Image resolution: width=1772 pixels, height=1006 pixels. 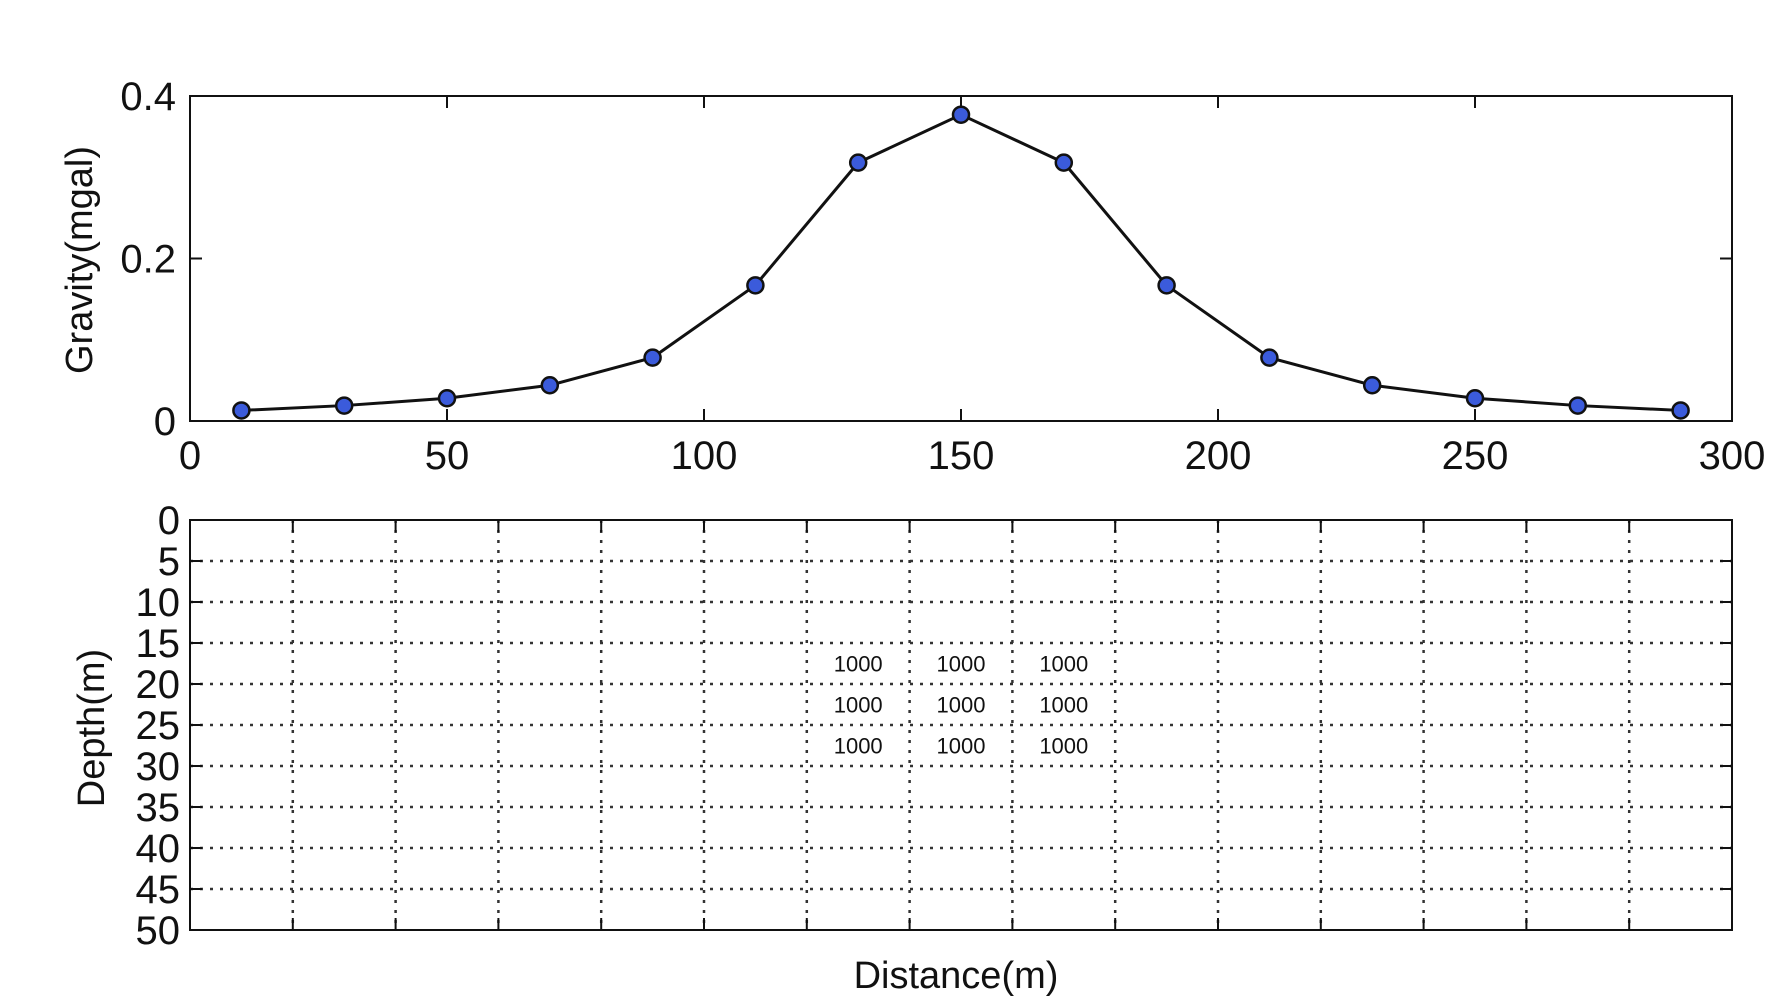 What do you see at coordinates (158, 644) in the screenshot?
I see `depth-tick-label: 15` at bounding box center [158, 644].